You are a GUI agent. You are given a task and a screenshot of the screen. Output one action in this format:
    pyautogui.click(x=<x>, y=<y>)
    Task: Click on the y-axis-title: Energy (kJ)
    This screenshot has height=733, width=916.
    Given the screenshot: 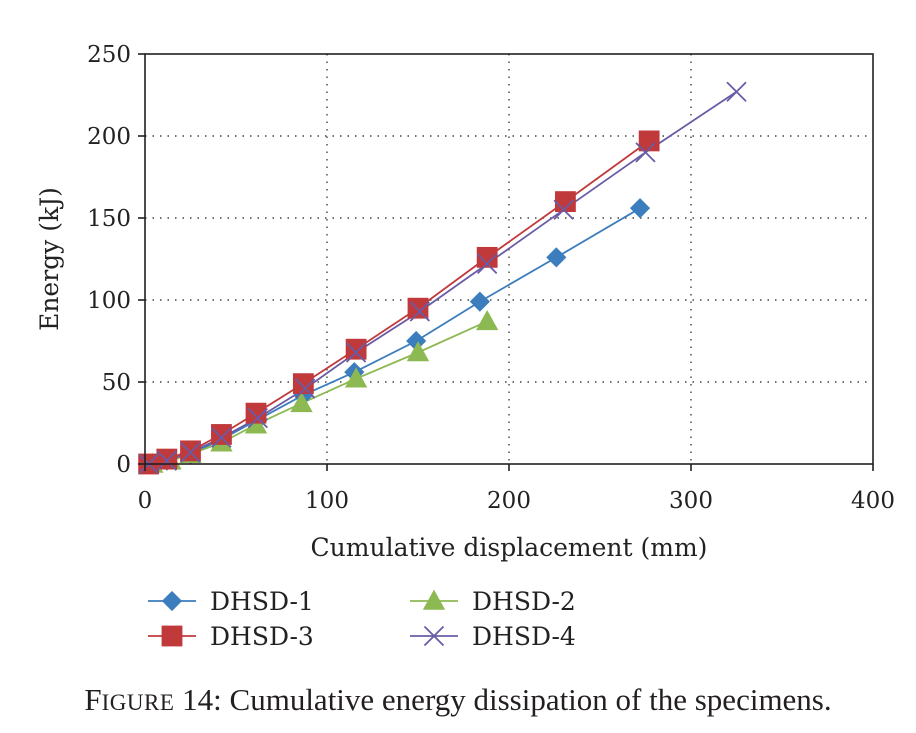 What is the action you would take?
    pyautogui.click(x=49, y=259)
    